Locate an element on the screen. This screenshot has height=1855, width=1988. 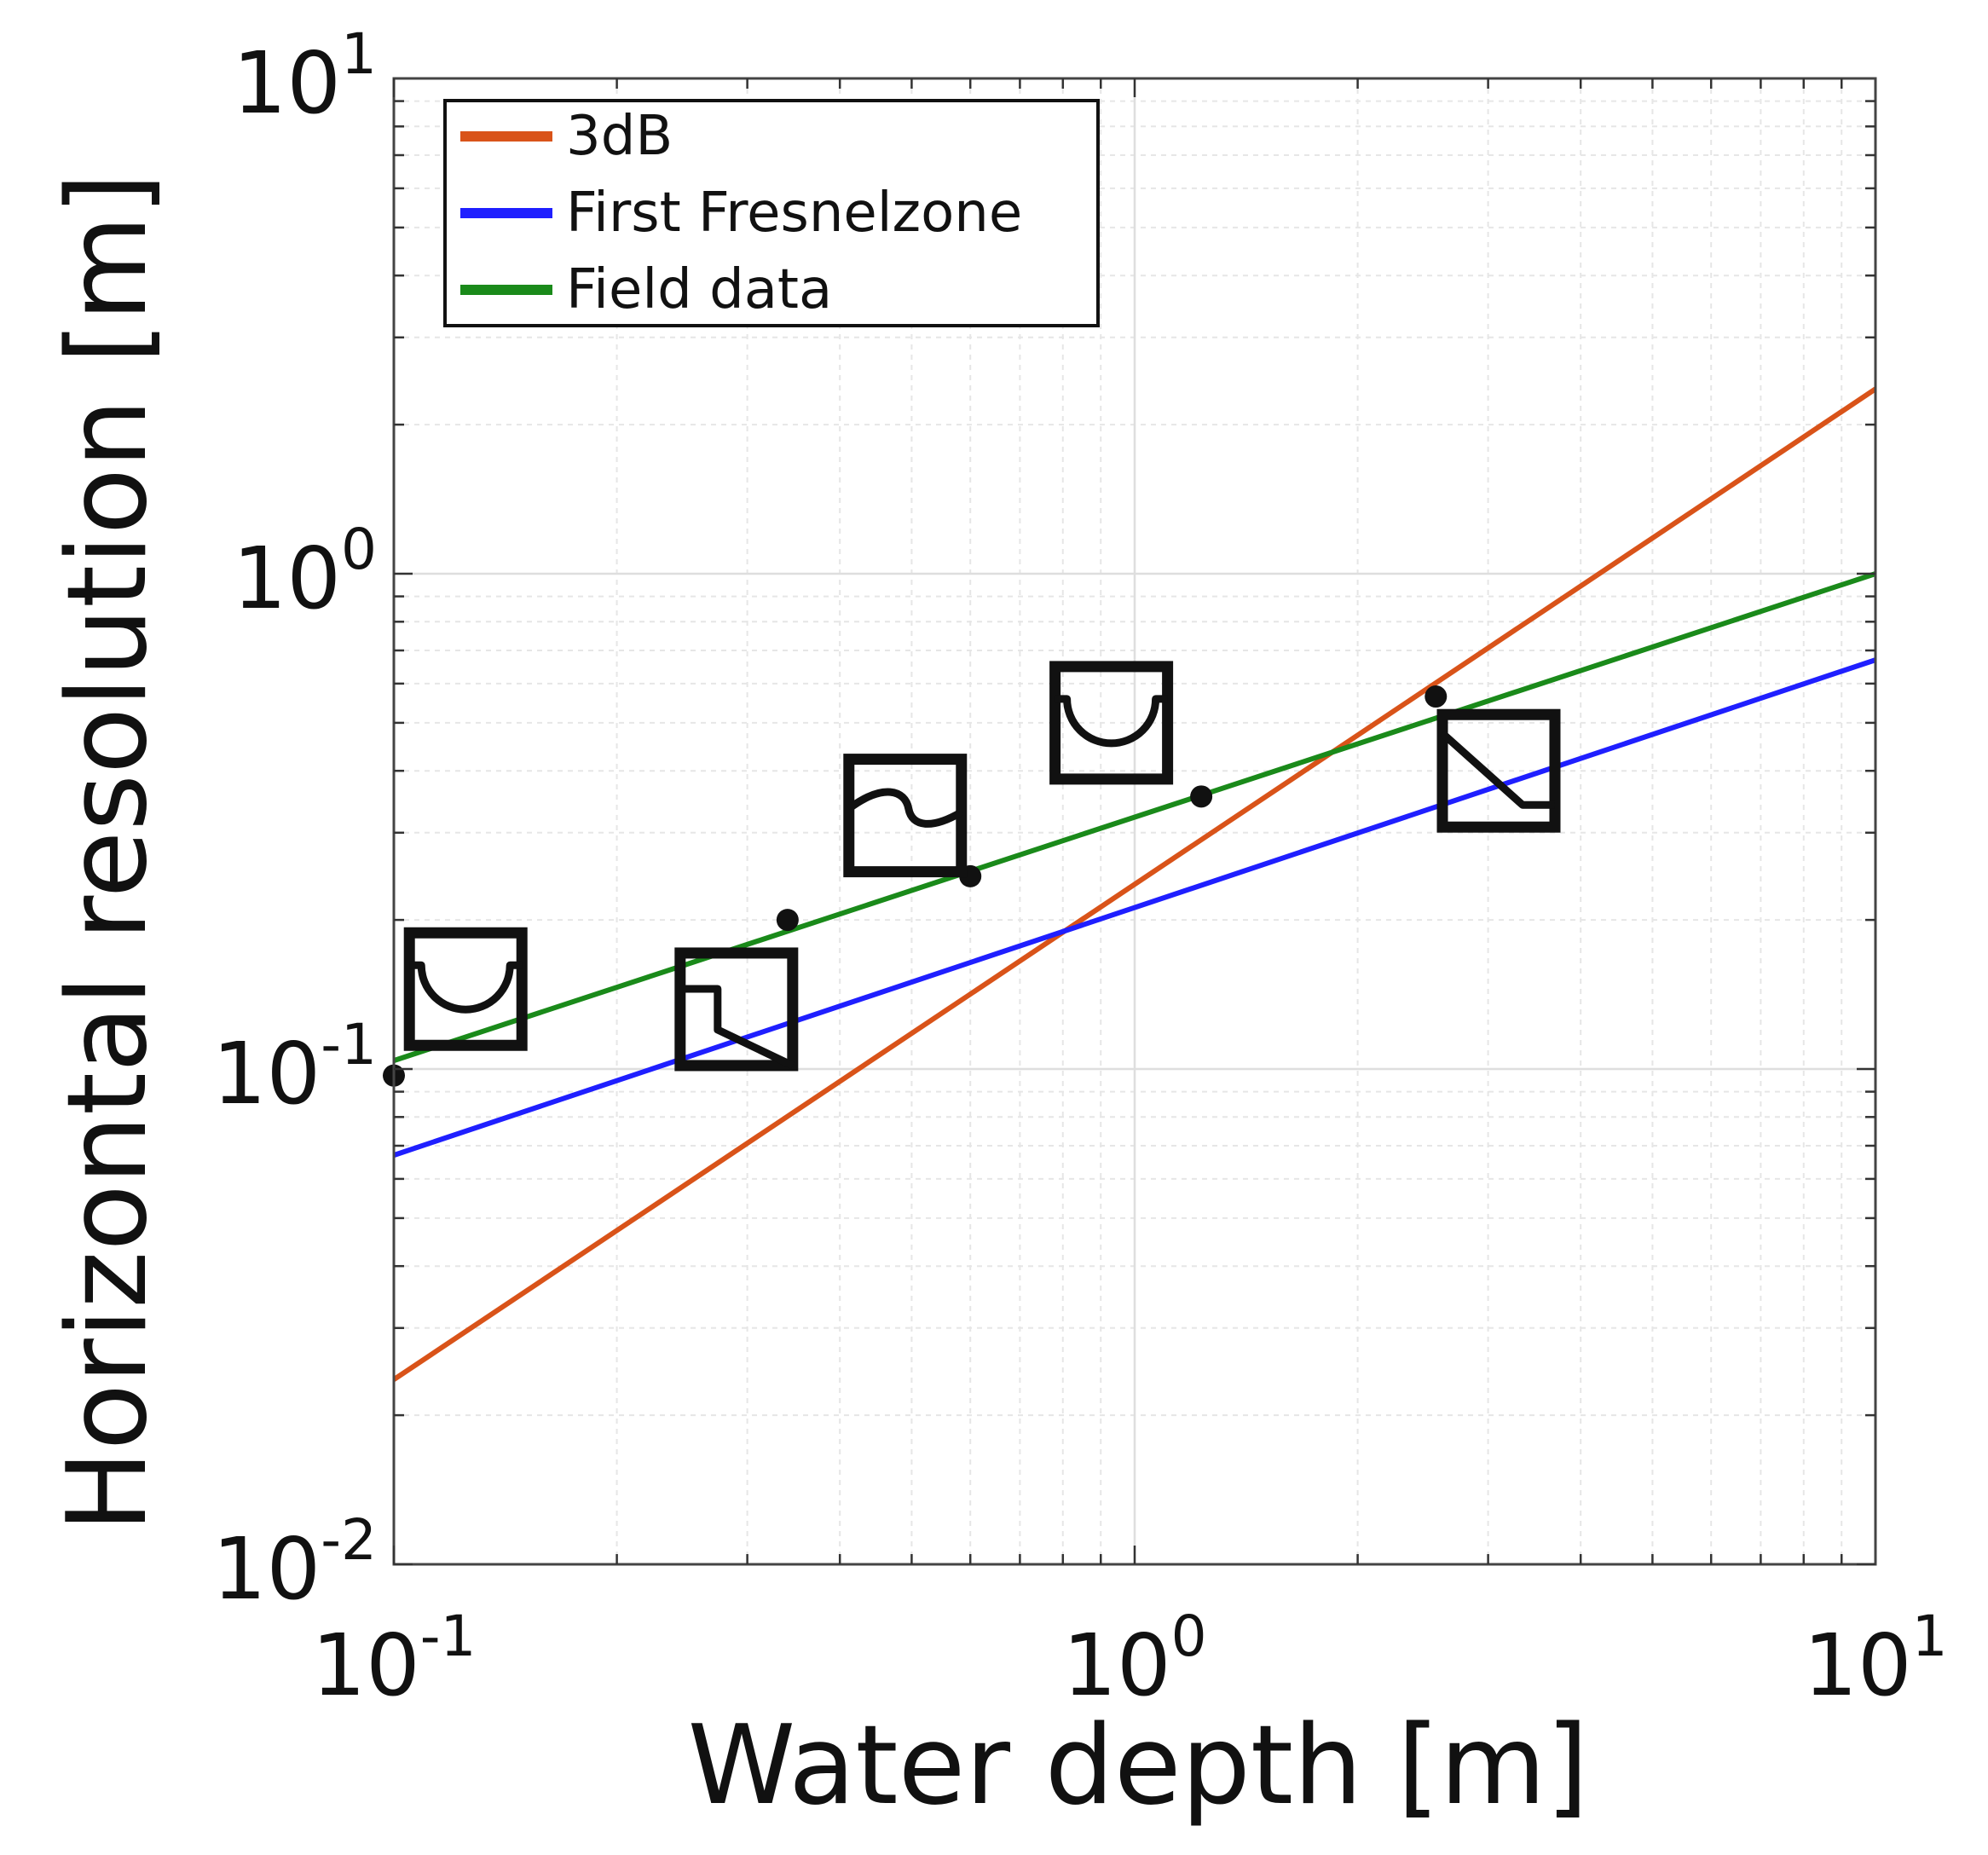
x-tick-label: 10⁰ is located at coordinates (1134, 1659).